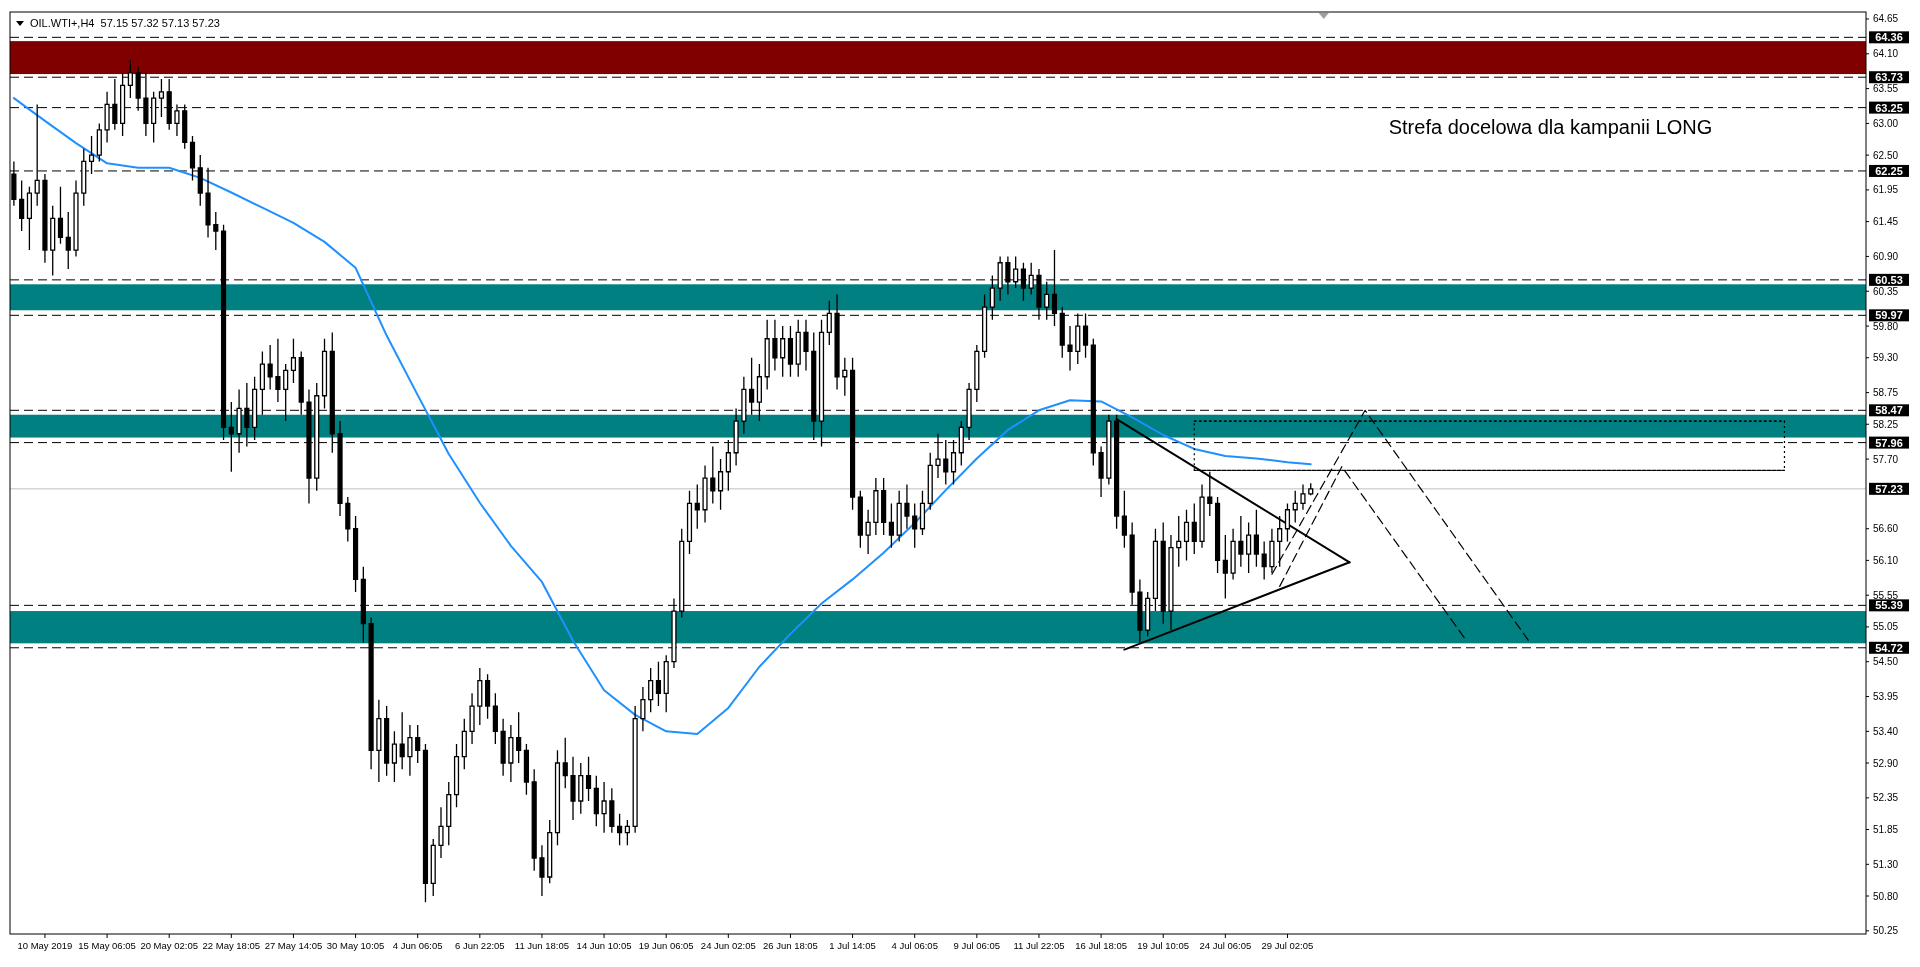 This screenshot has width=1920, height=967. Describe the element at coordinates (1886, 697) in the screenshot. I see `y-tick-label: 53.95` at that location.